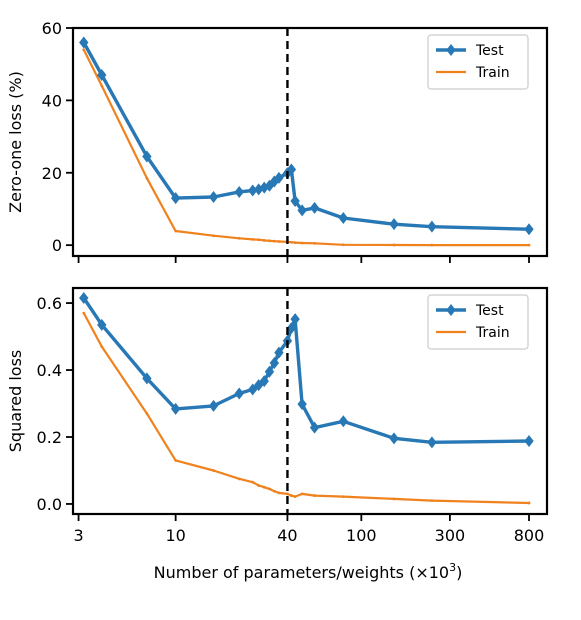  Describe the element at coordinates (15, 401) in the screenshot. I see `y-axis-label: Squared loss` at that location.